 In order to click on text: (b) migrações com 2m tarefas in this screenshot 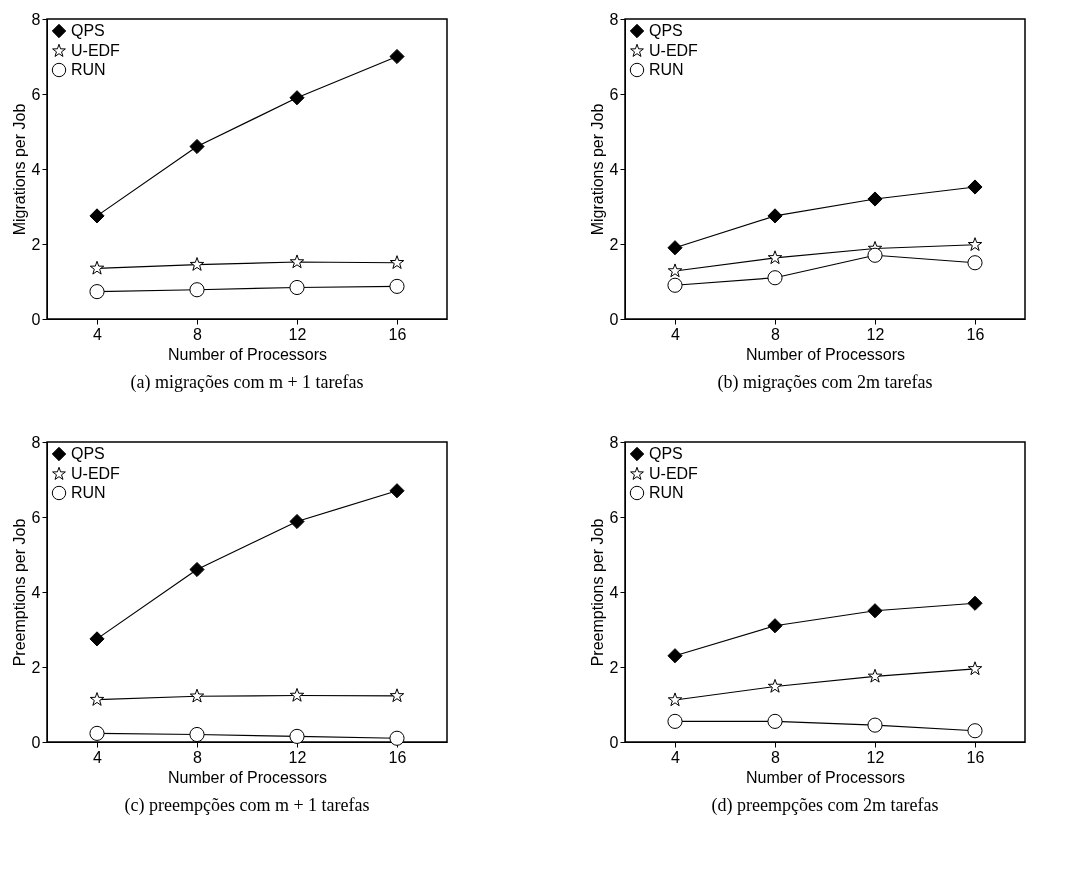, I will do `click(825, 382)`.